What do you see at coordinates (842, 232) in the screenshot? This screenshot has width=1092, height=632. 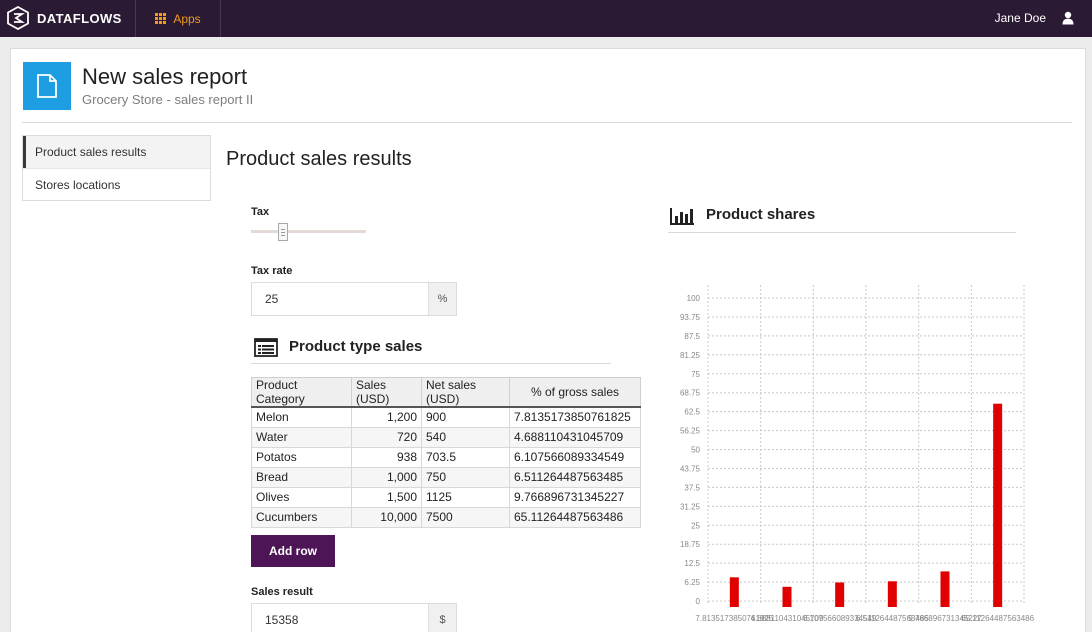 I see `chart-panel-divider` at bounding box center [842, 232].